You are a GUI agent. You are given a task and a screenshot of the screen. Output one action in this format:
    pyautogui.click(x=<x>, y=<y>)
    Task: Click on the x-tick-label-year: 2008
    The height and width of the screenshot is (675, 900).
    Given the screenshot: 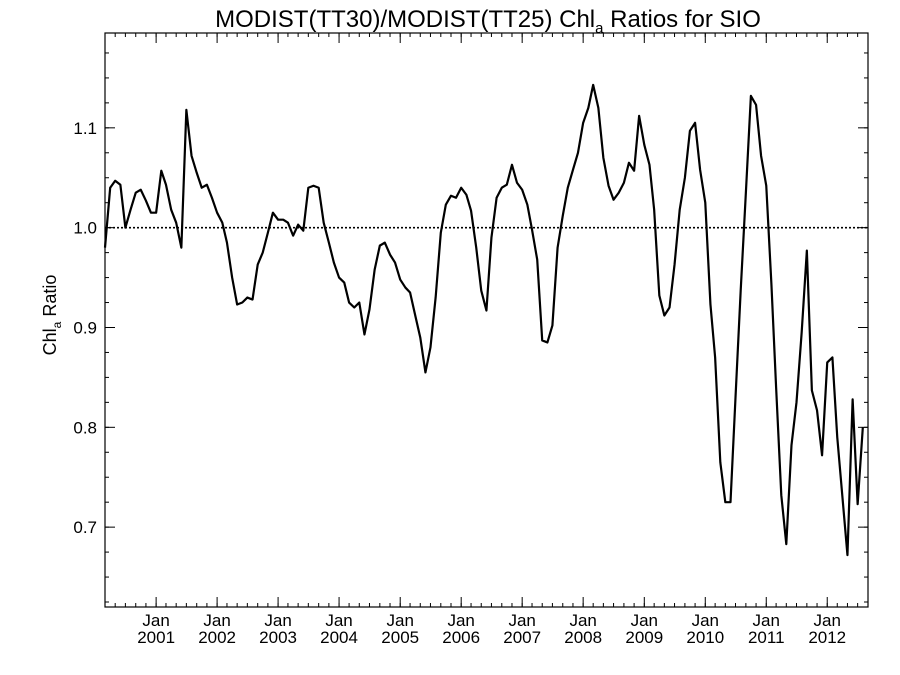 What is the action you would take?
    pyautogui.click(x=583, y=637)
    